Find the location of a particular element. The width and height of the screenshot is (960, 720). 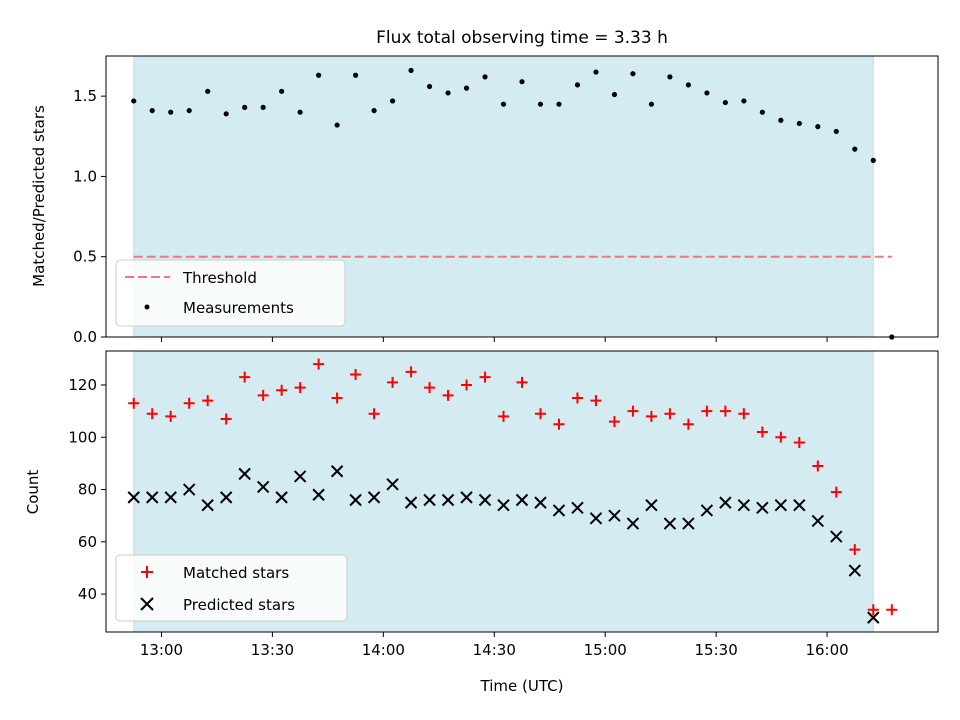

y-tick-label: 1.0 is located at coordinates (85, 176).